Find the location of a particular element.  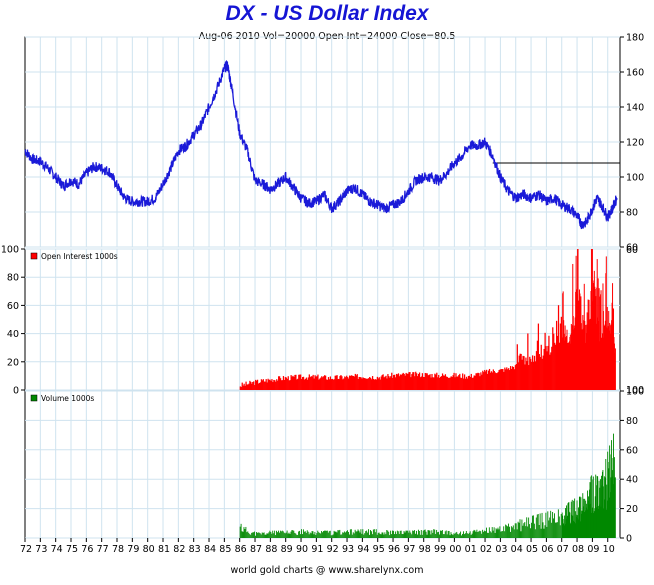

x-tick-label: 82 is located at coordinates (179, 549).